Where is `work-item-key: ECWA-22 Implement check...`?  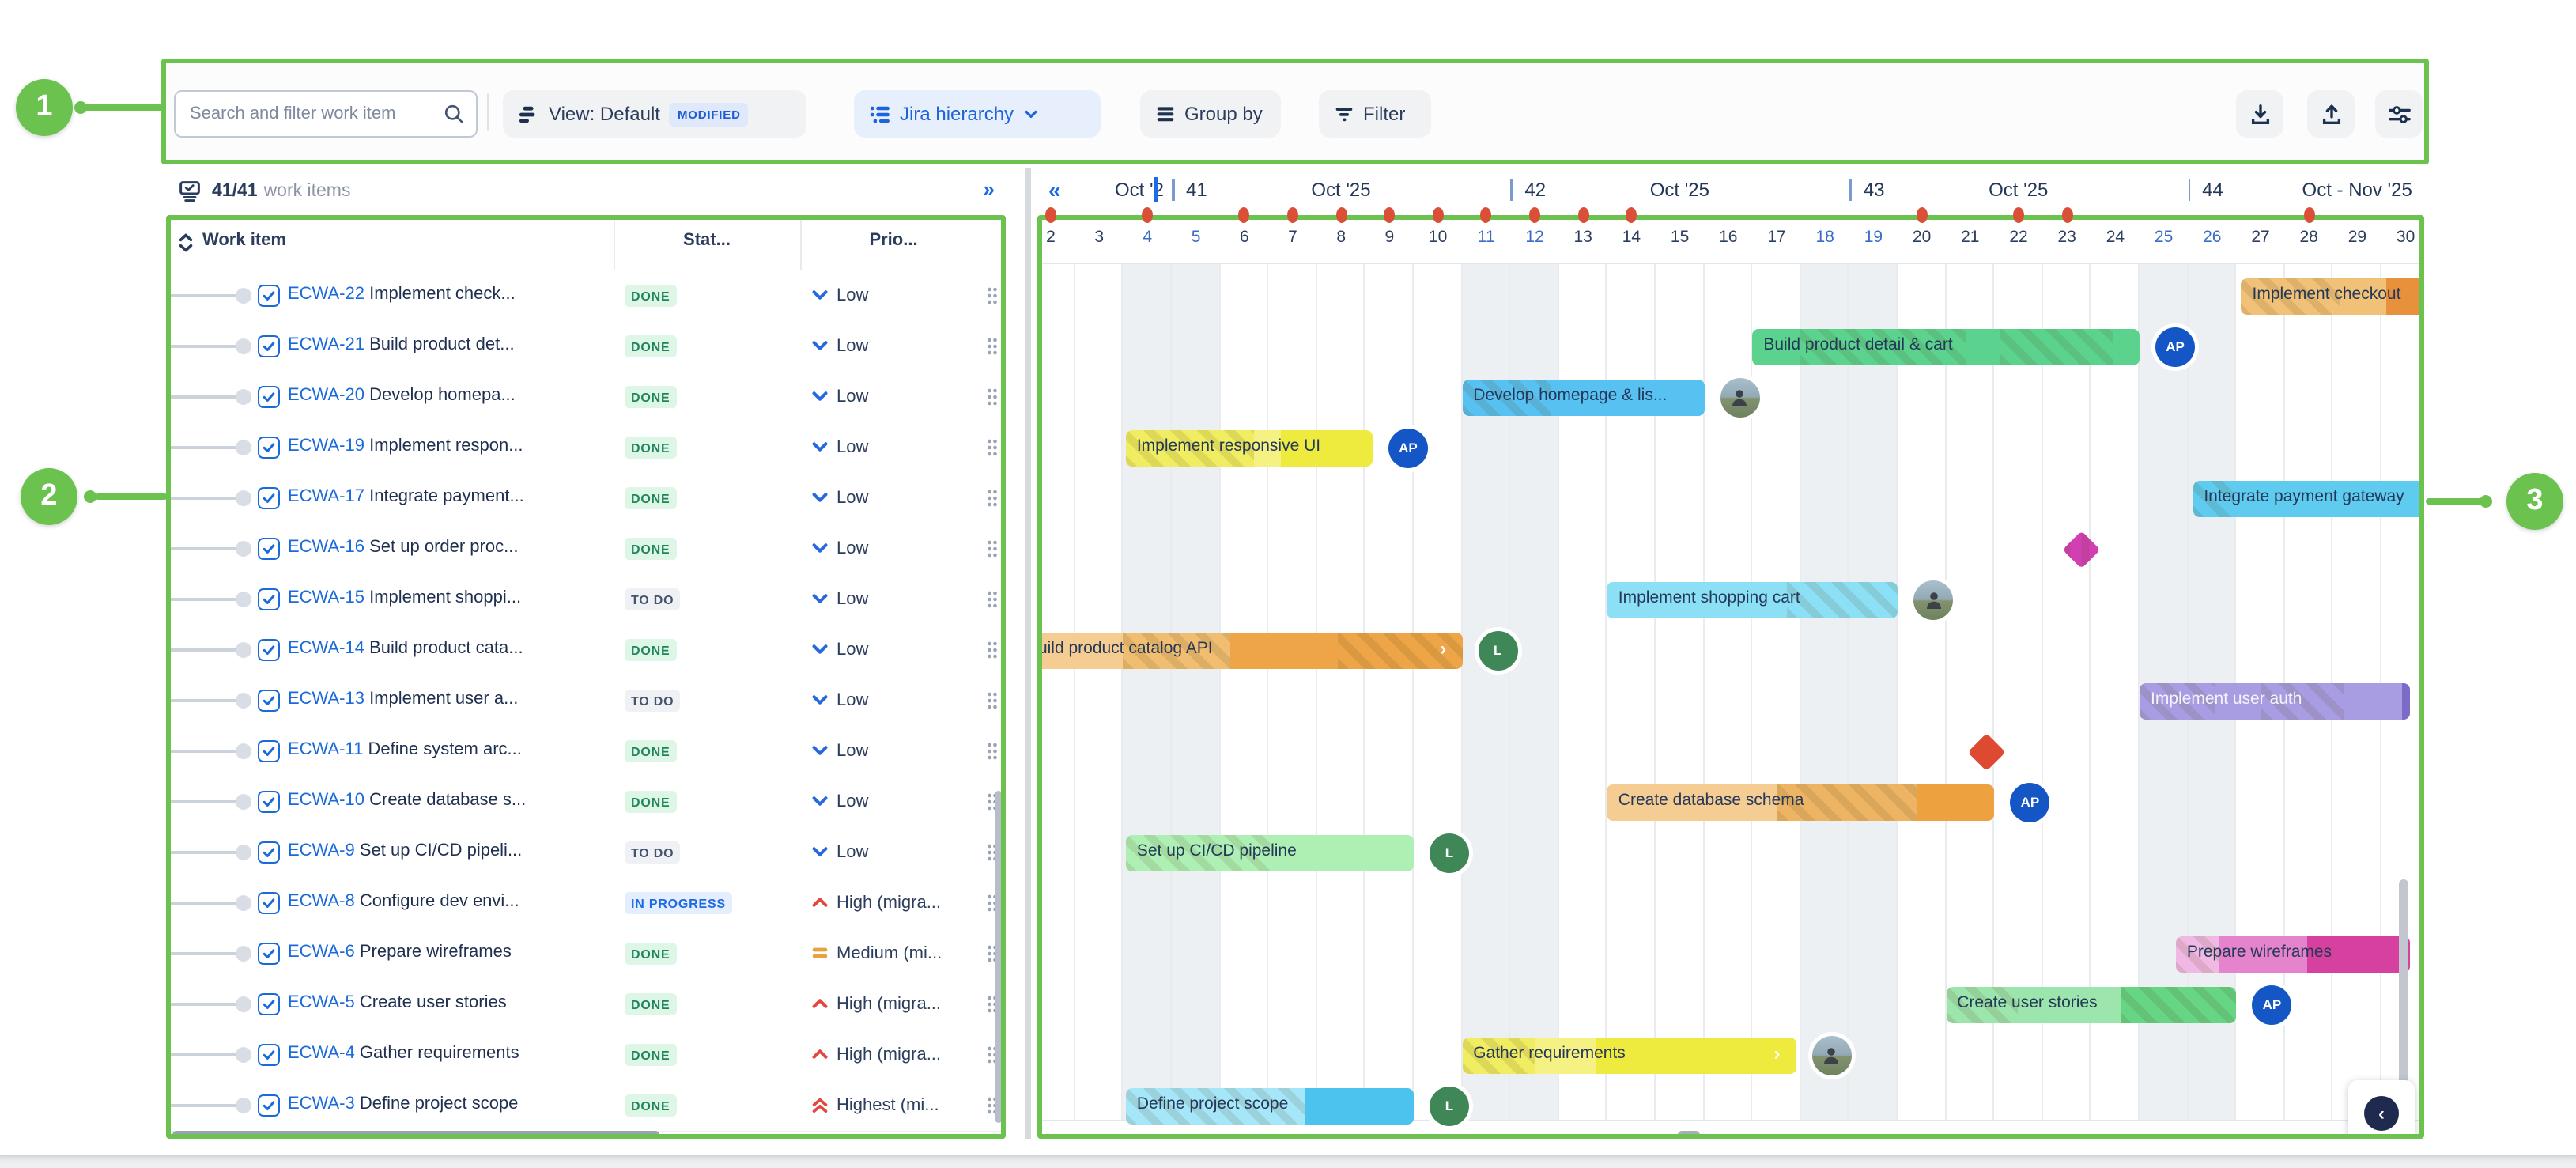 work-item-key: ECWA-22 Implement check... is located at coordinates (402, 294).